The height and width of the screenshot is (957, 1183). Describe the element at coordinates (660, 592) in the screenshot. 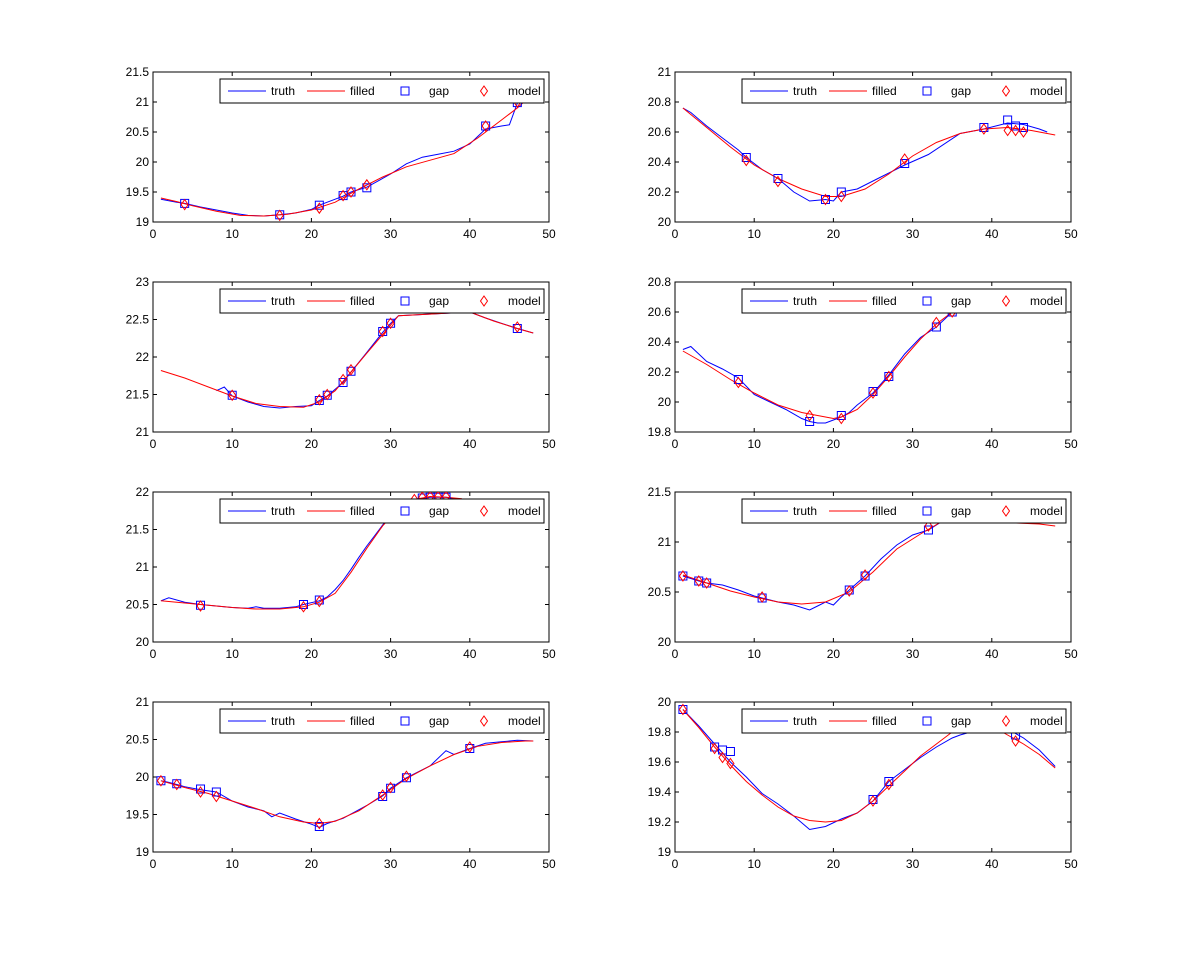

I see `y-tick-label: 20.5` at that location.